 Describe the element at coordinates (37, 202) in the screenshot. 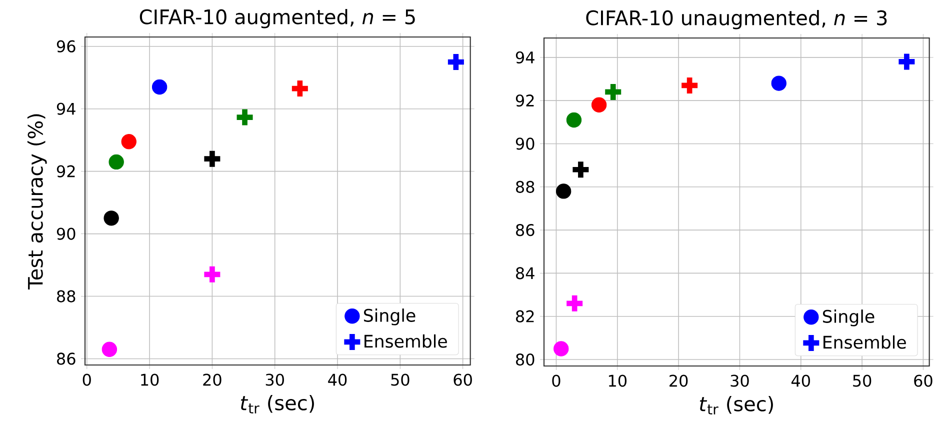

I see `y-axis-title: Test accuracy (%)` at that location.